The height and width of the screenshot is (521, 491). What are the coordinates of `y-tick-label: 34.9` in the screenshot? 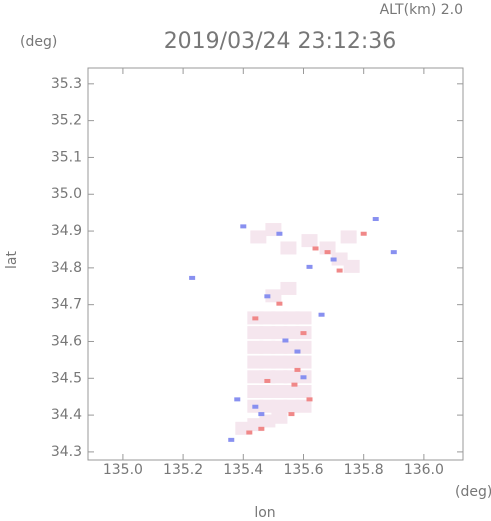 It's located at (66, 231).